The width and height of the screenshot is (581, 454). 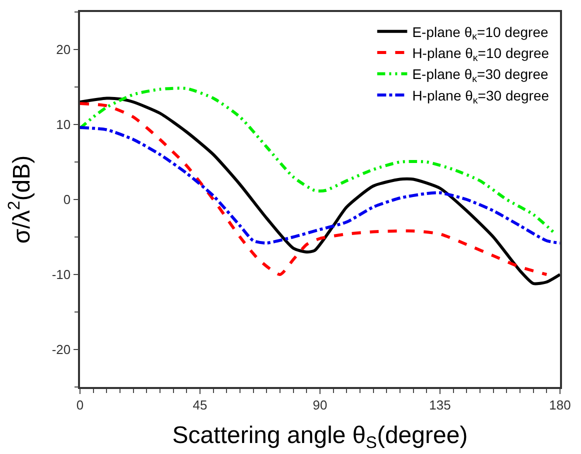 I want to click on x-tick-label: 135, so click(x=440, y=404).